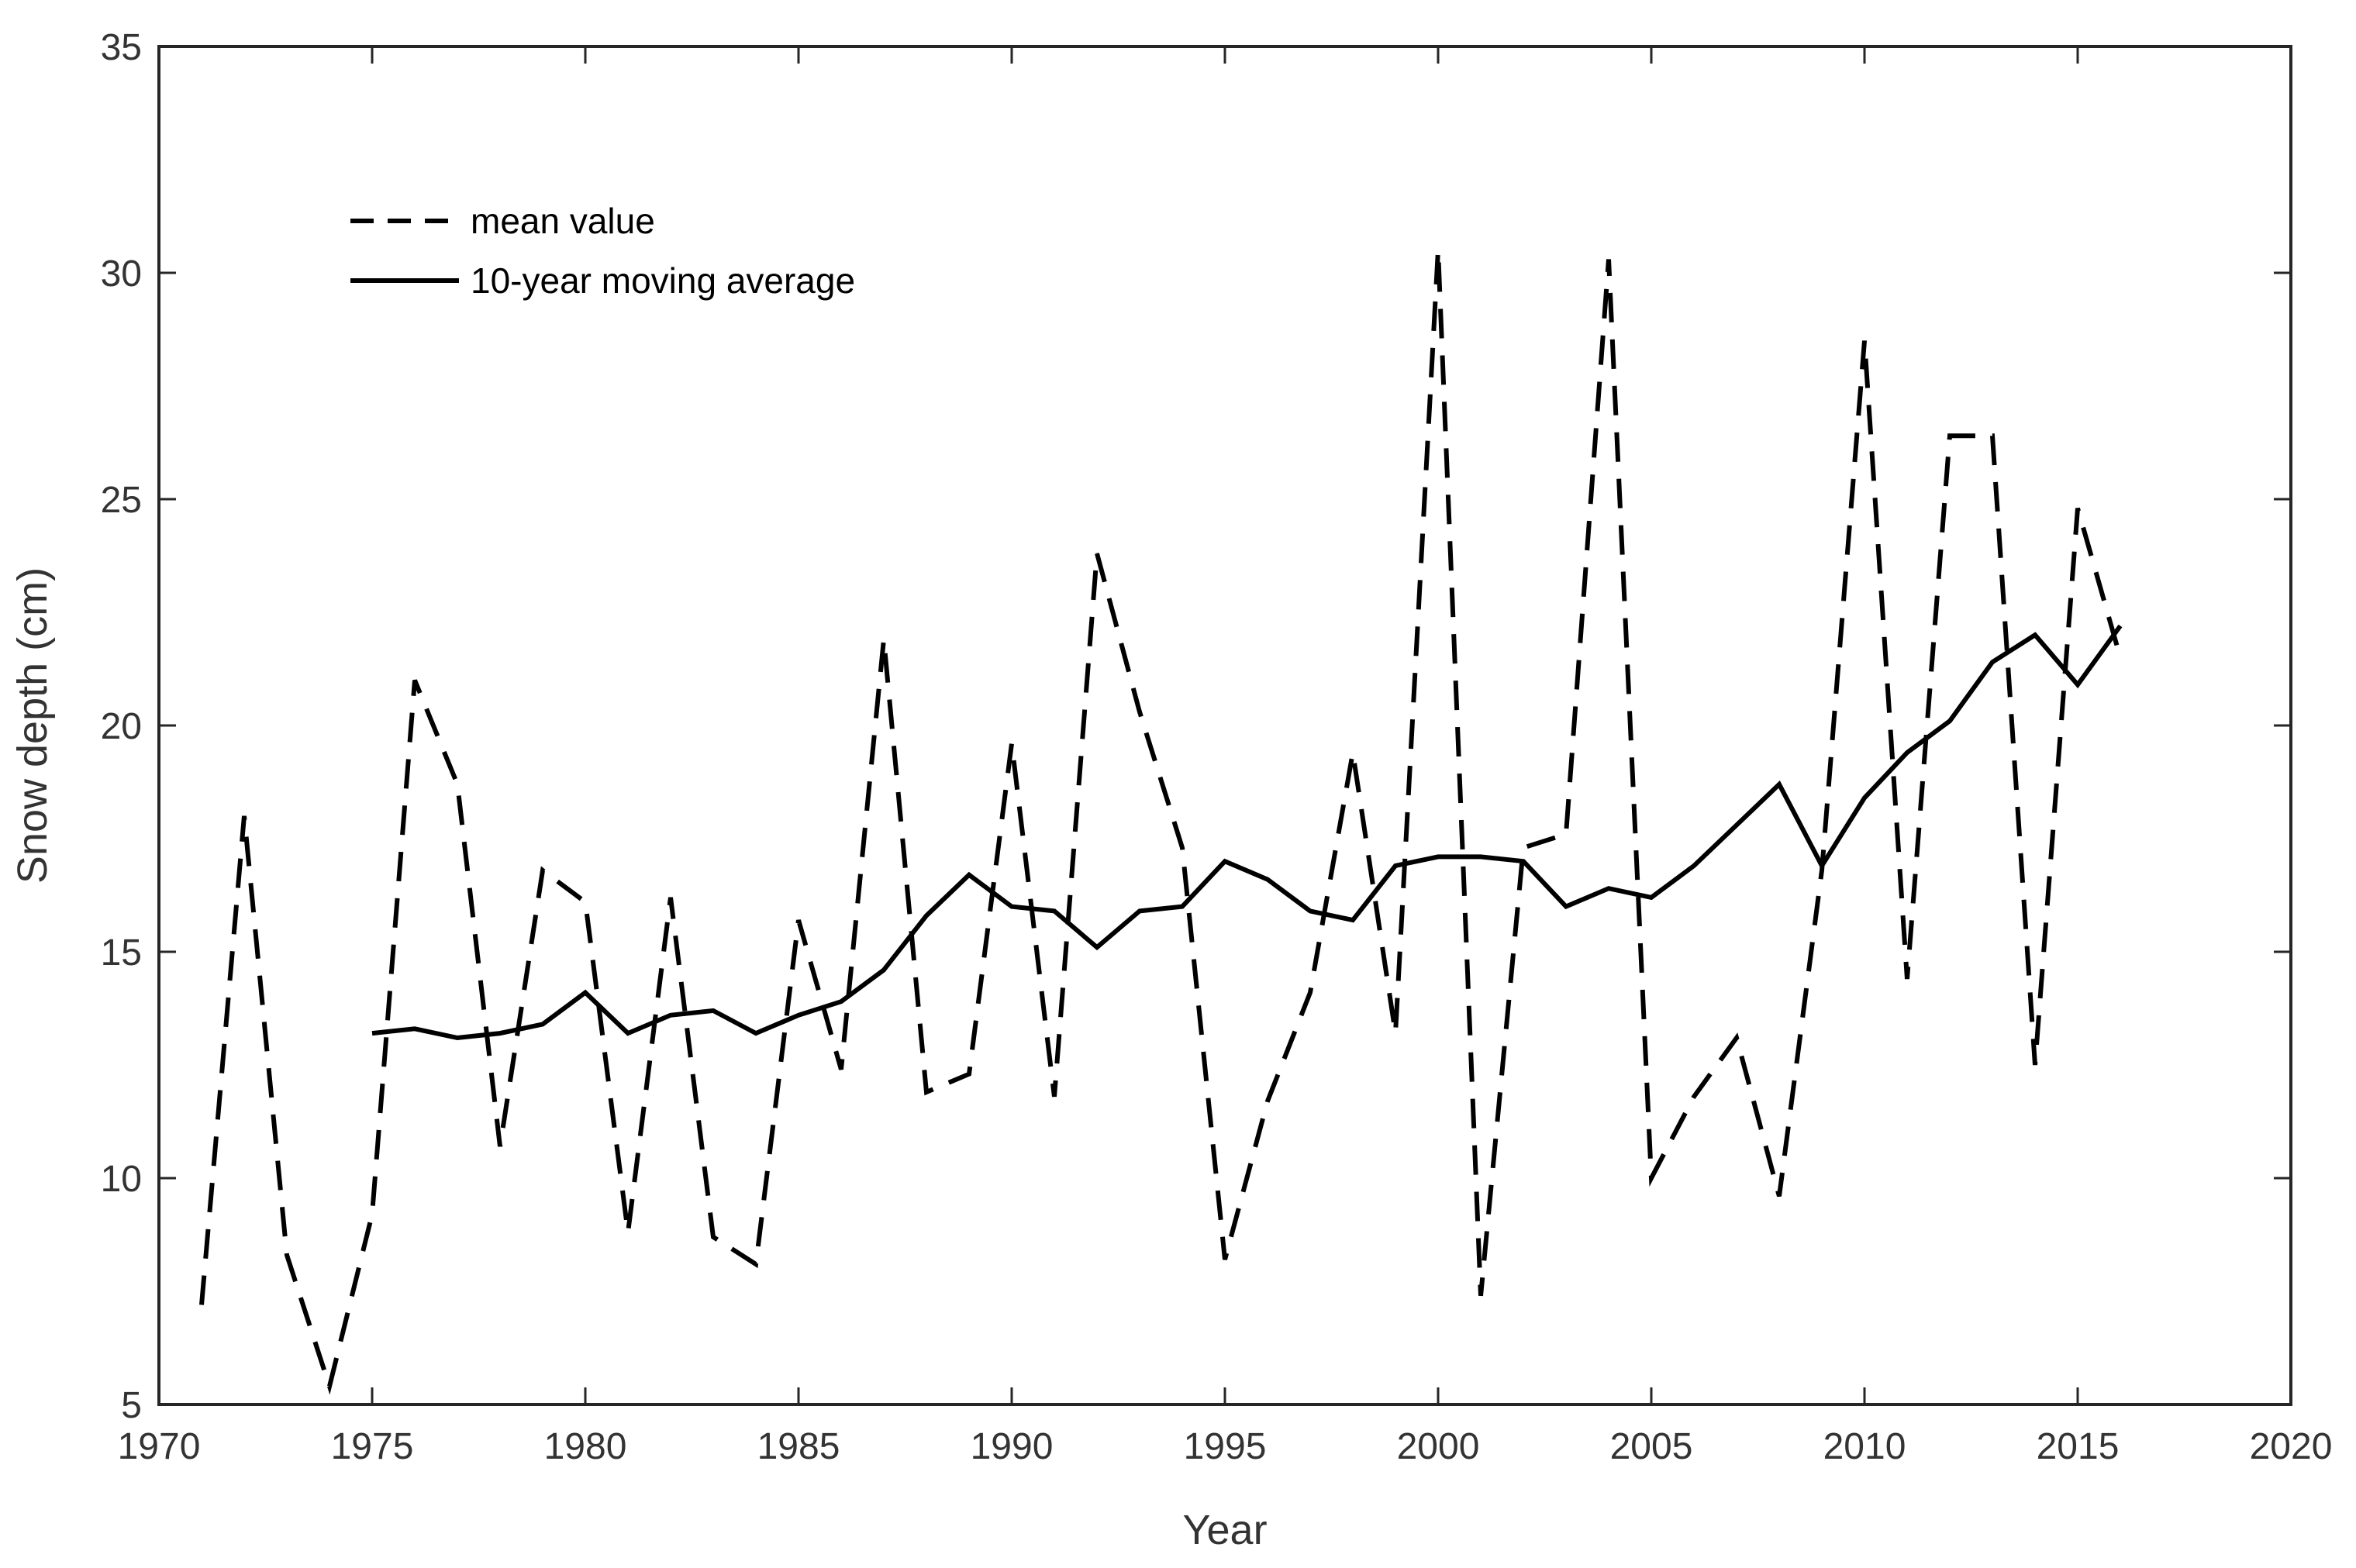 Image resolution: width=2356 pixels, height=1568 pixels. I want to click on x-tick-label-2015: 2015, so click(2078, 1446).